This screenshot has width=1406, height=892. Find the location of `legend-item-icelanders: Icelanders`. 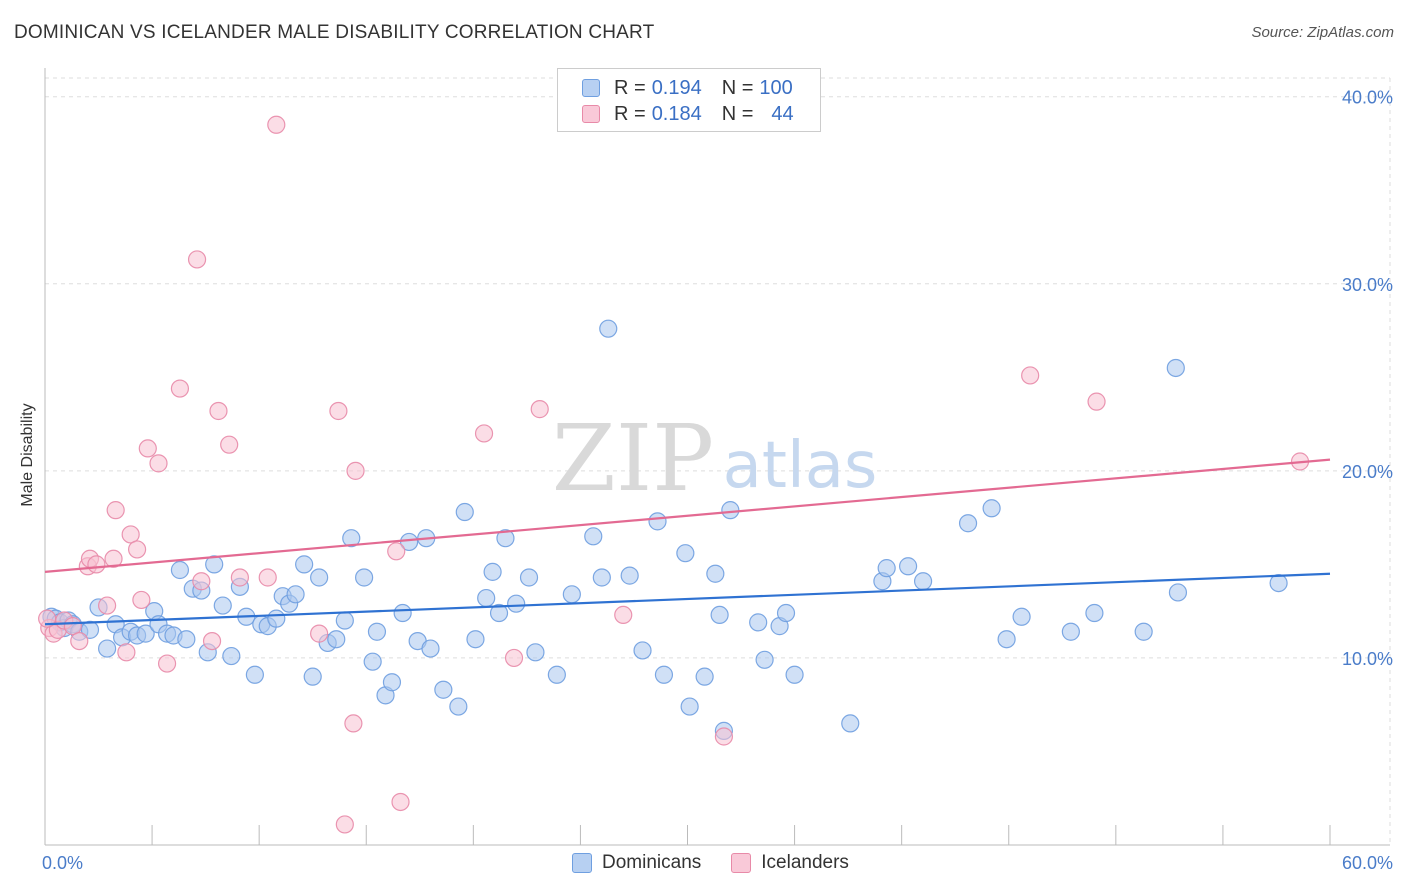

legend-item-icelanders: Icelanders is located at coordinates (790, 863).